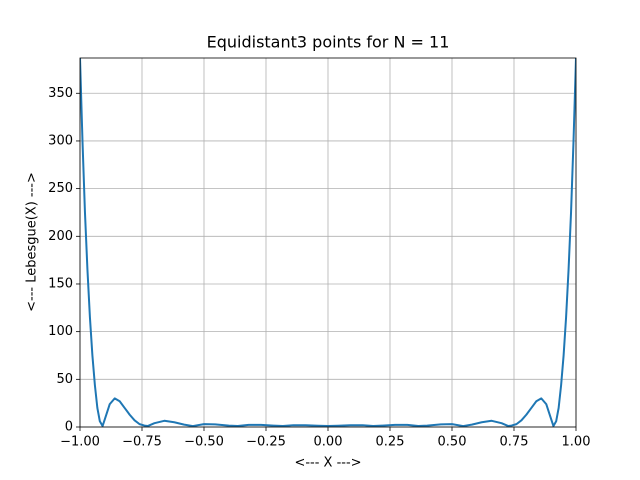 This screenshot has height=480, width=640. I want to click on x-tick-label: −0.25, so click(266, 442).